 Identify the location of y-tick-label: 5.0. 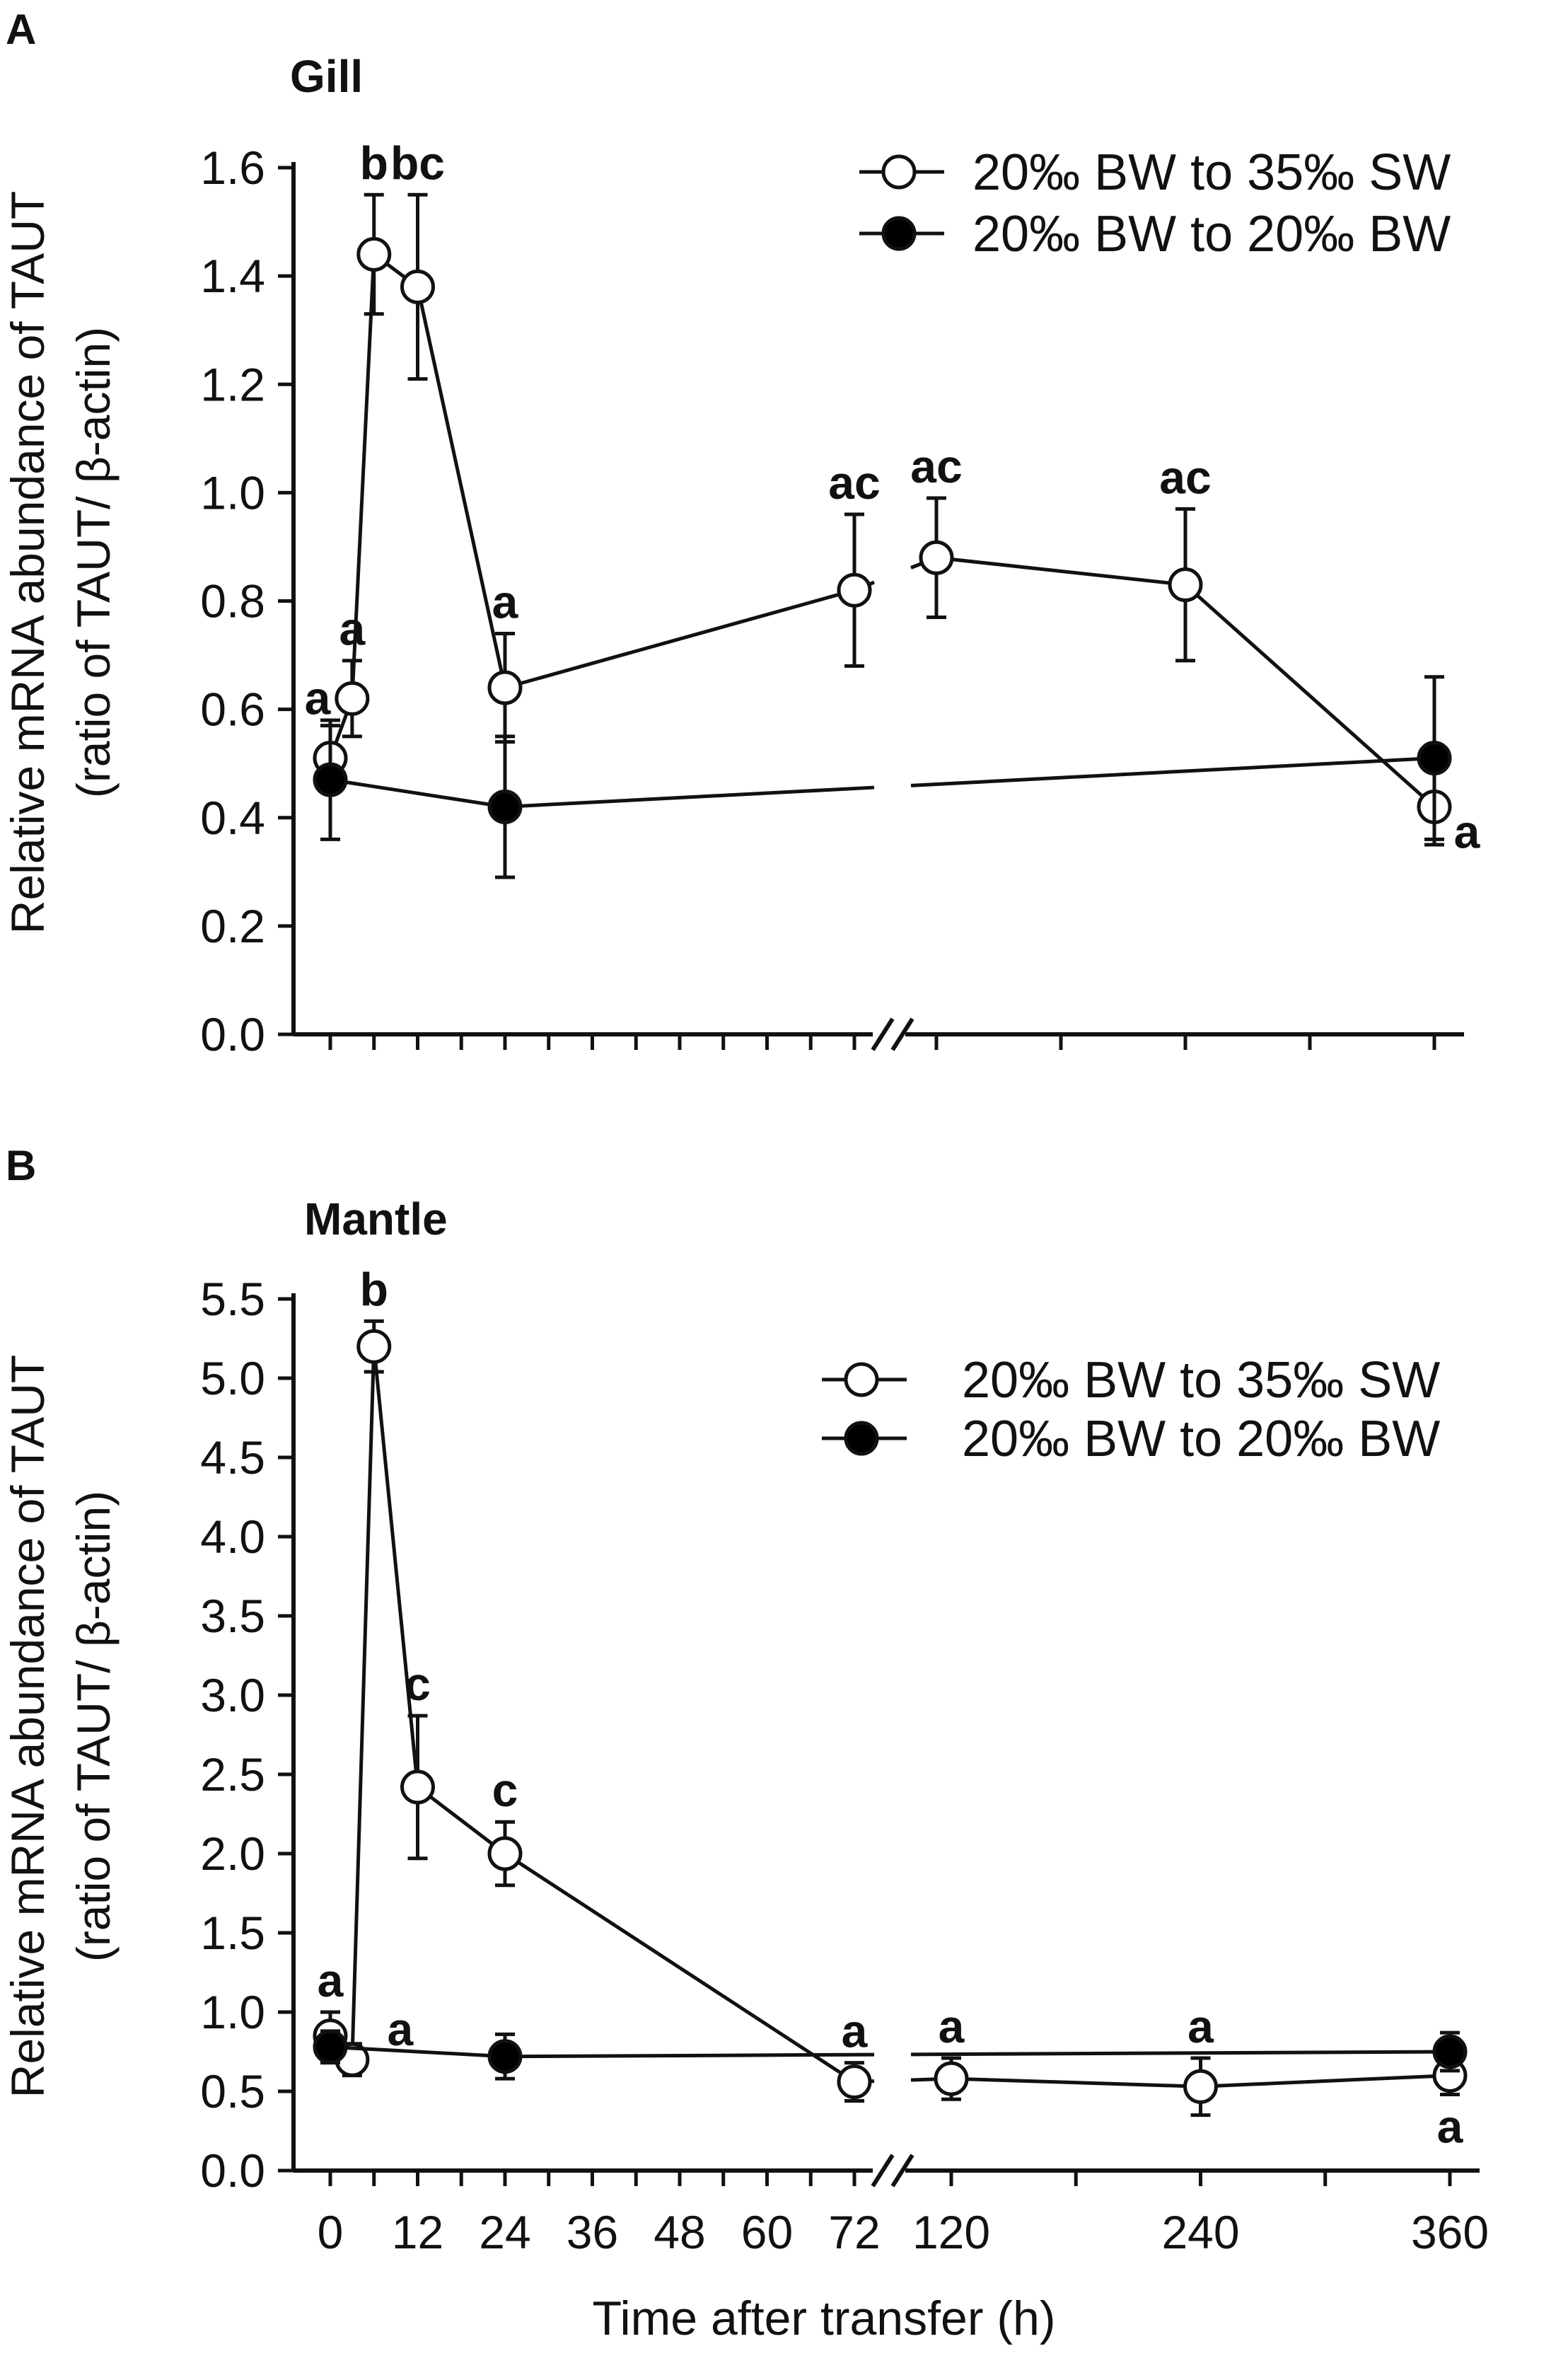
(233, 1378).